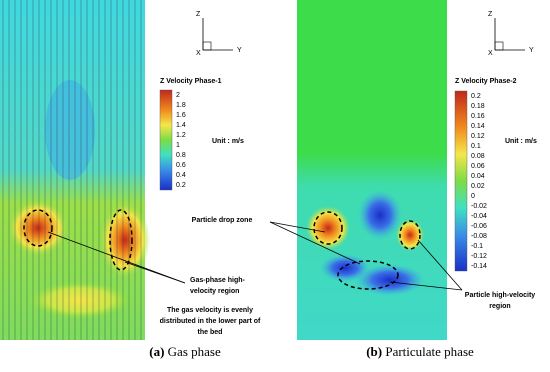 The image size is (550, 372). I want to click on colorbar-tick-label: 0.4, so click(181, 175).